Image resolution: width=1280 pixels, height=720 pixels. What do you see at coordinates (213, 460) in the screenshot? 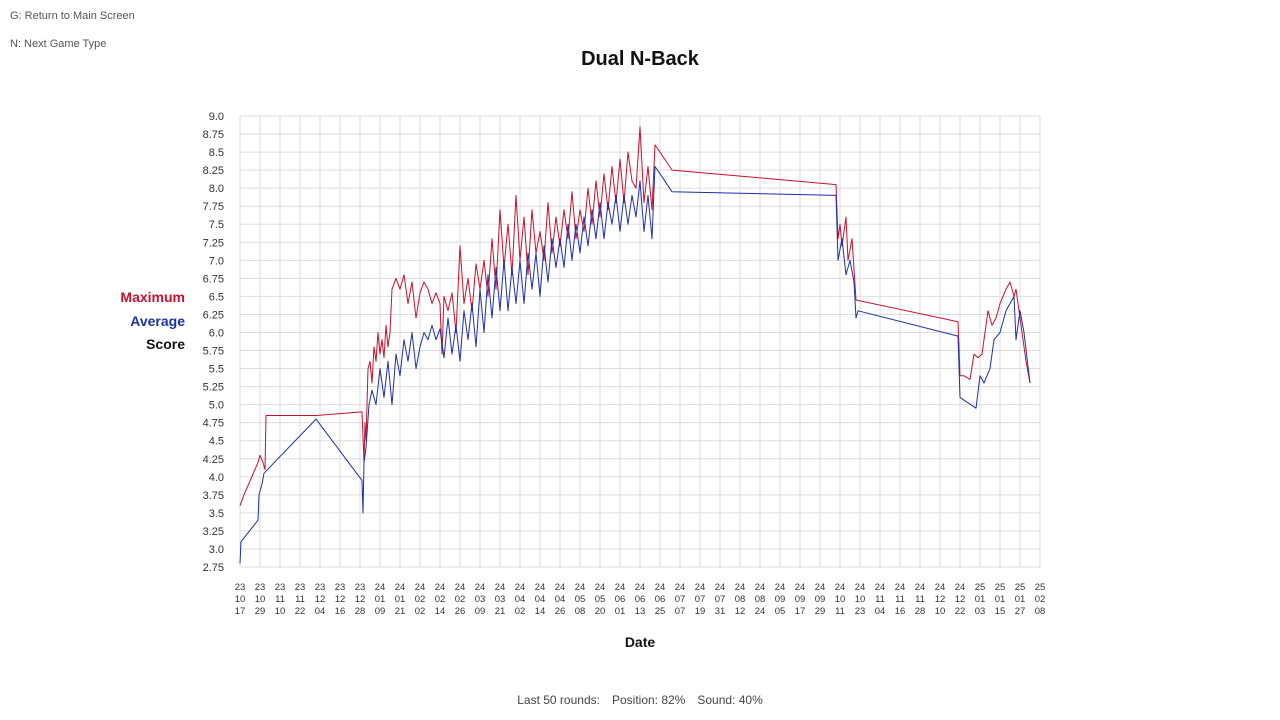
I see `y-tick-label: 4.25` at bounding box center [213, 460].